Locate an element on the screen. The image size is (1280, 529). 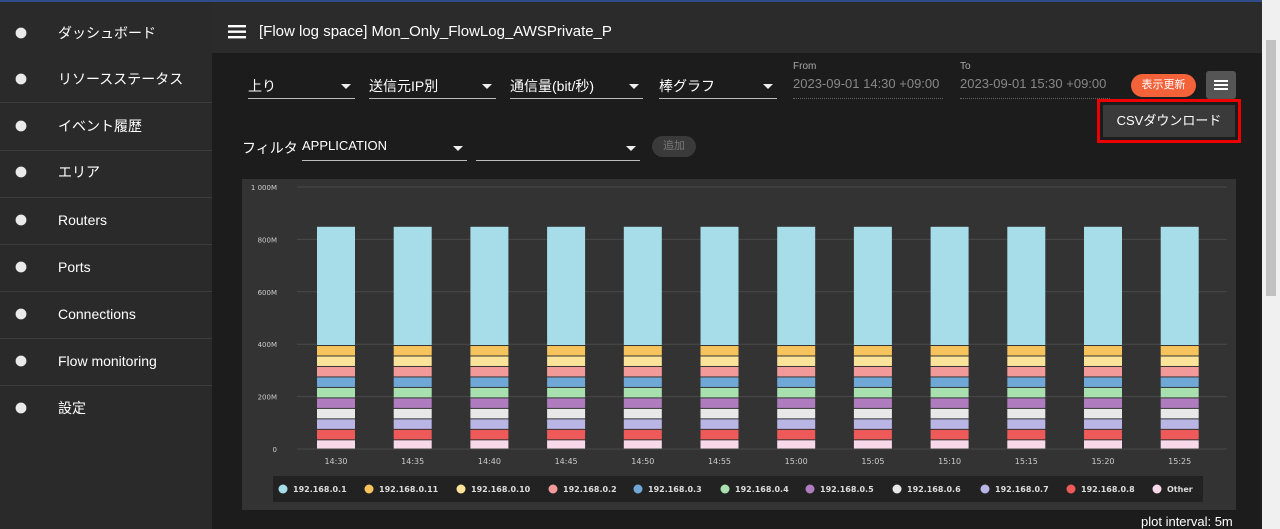
scroll-thumb is located at coordinates (1271, 168).